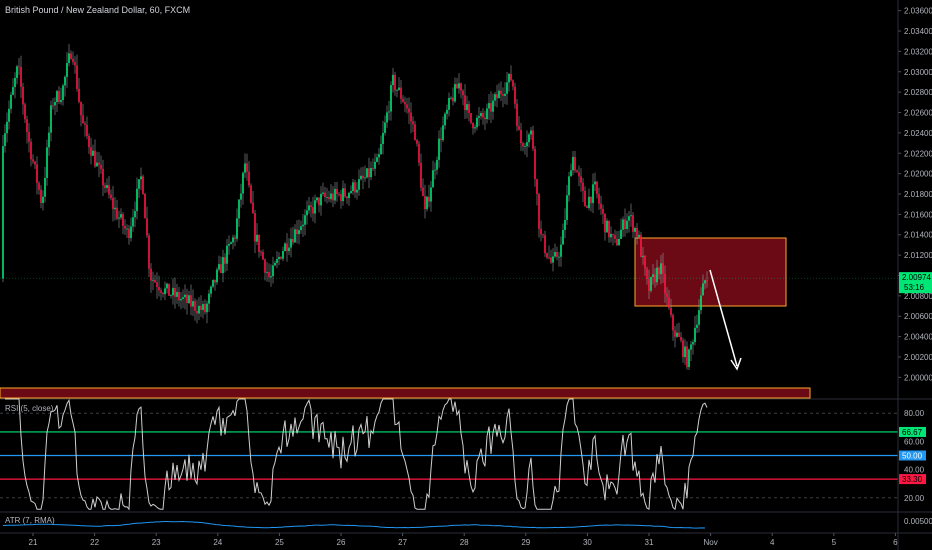  What do you see at coordinates (914, 441) in the screenshot?
I see `rsi-tick-label-1: 60.00` at bounding box center [914, 441].